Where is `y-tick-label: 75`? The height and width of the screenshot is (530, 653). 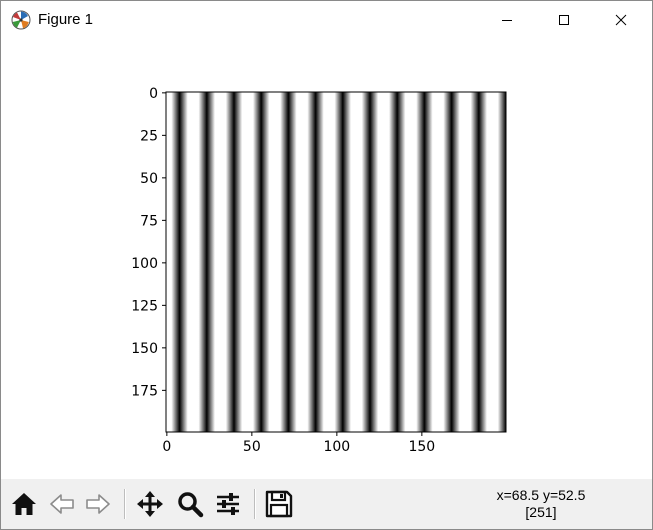
y-tick-label: 75 is located at coordinates (149, 221).